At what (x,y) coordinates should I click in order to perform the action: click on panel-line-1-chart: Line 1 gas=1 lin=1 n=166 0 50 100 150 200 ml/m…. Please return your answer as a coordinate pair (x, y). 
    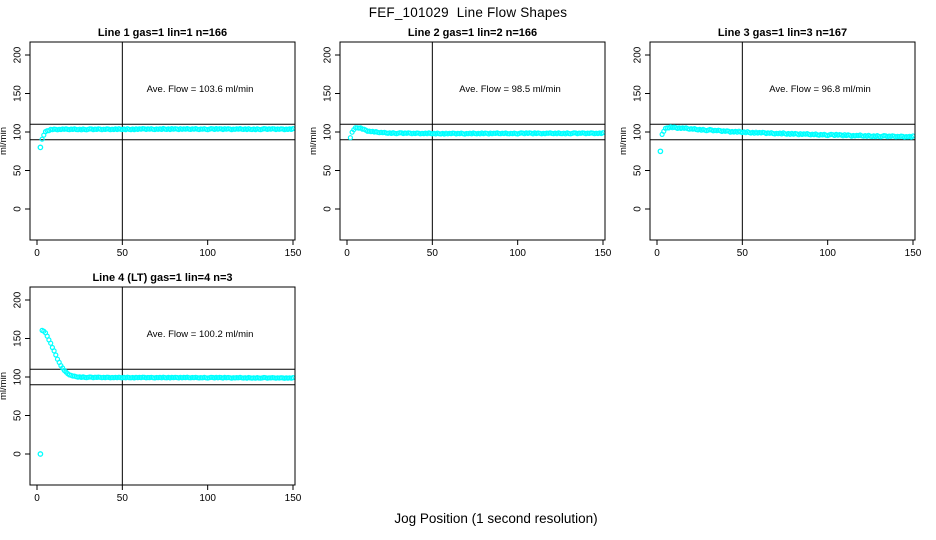
    Looking at the image, I should click on (151, 143).